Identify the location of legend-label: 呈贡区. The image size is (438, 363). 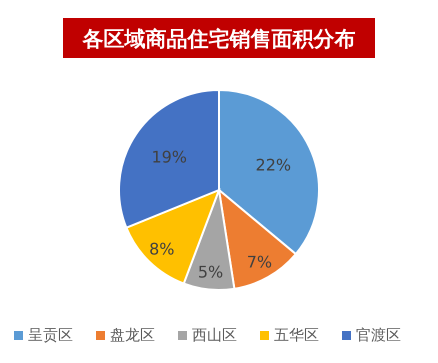
(50, 335).